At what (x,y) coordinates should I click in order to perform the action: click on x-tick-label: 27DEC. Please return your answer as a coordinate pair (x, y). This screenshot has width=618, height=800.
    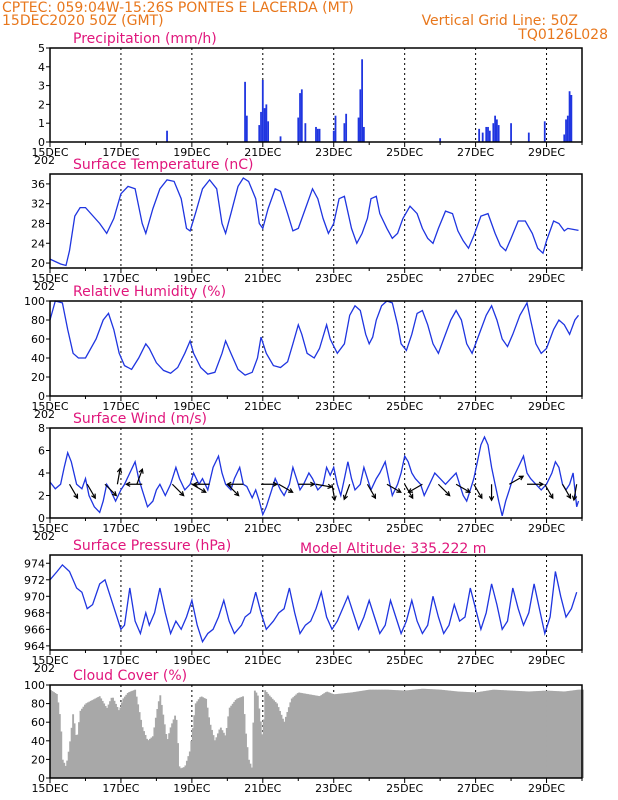
    Looking at the image, I should click on (475, 660).